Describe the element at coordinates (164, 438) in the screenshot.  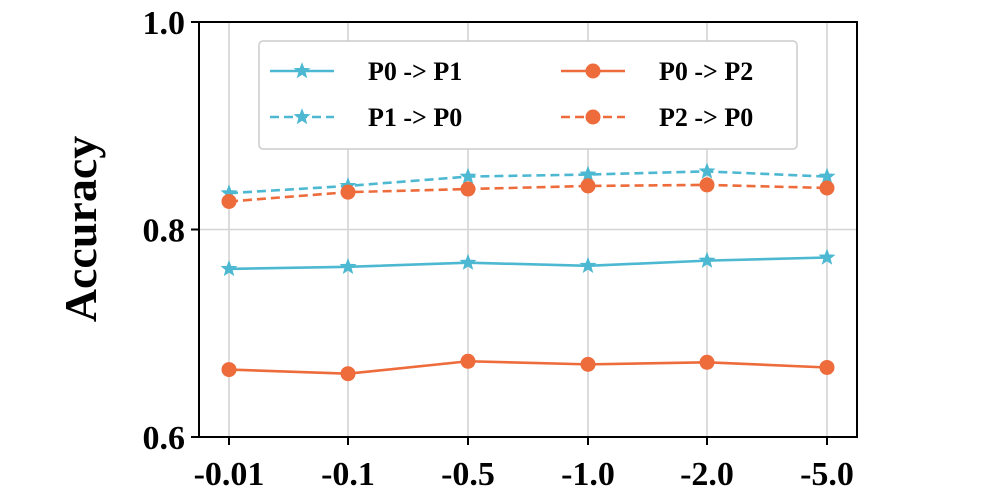
I see `y-tick-label: 0.6` at that location.